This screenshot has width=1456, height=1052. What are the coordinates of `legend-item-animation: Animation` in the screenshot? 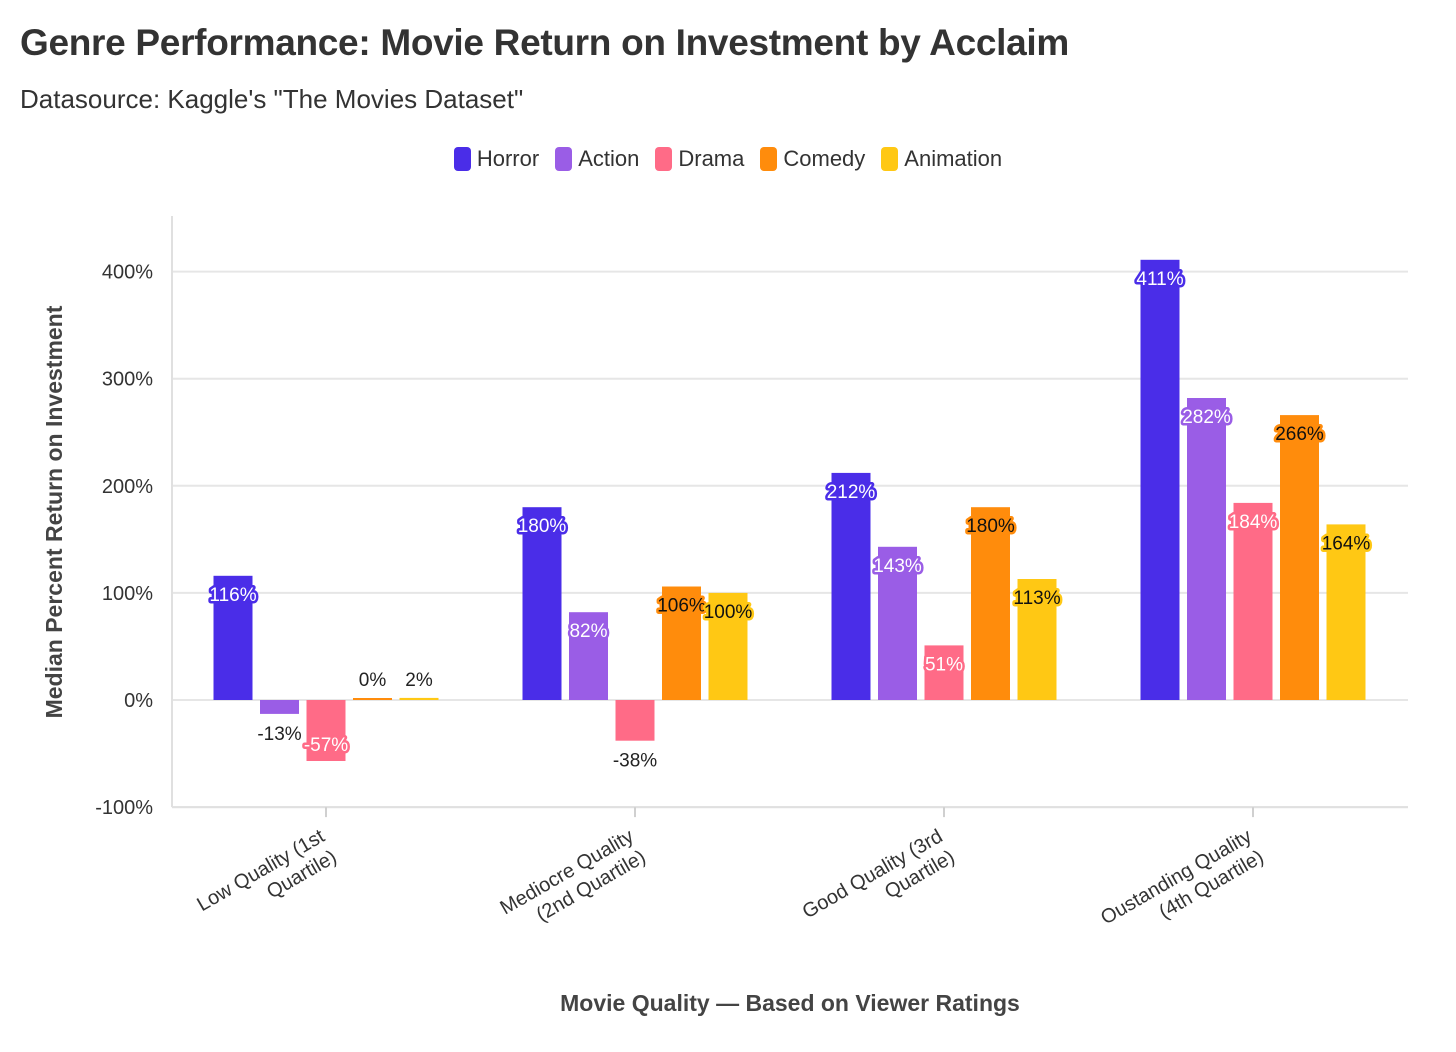 It's located at (941, 159).